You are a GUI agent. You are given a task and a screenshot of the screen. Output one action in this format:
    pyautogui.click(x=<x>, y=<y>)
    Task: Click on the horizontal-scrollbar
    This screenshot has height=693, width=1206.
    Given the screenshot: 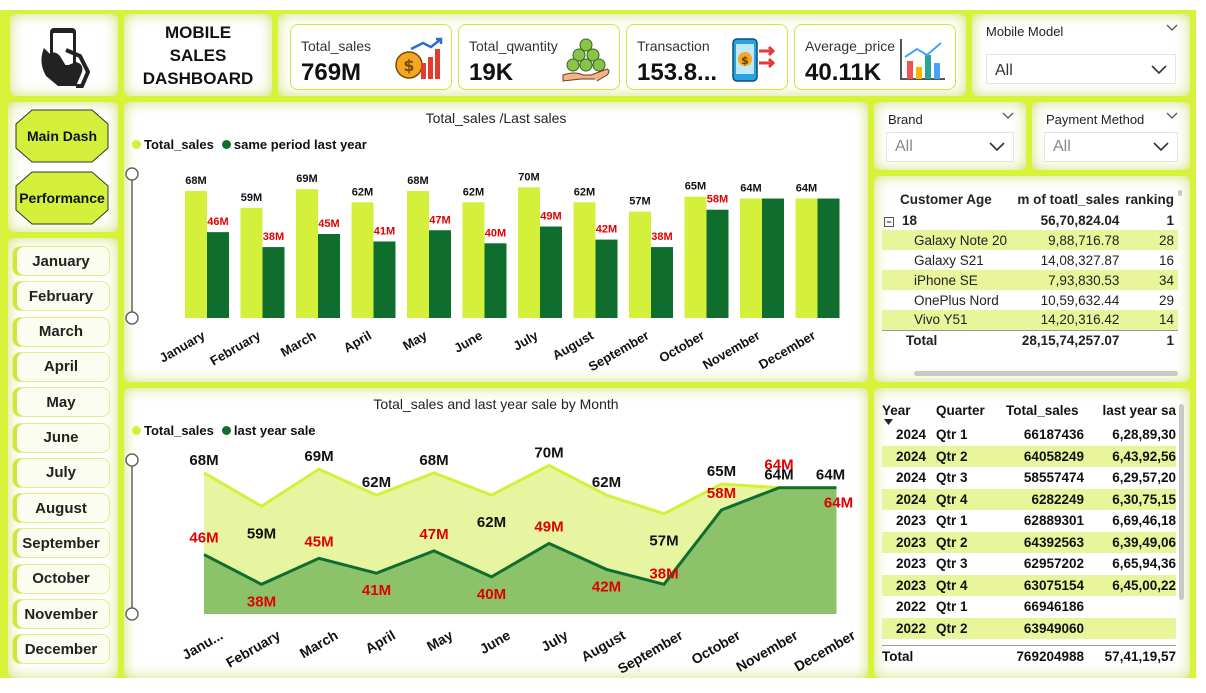 What is the action you would take?
    pyautogui.click(x=1046, y=373)
    